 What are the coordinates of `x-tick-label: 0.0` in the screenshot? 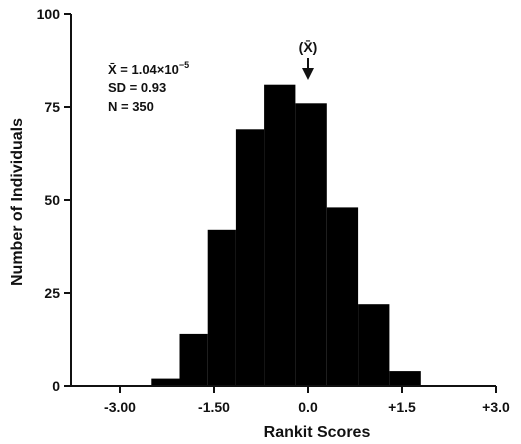 It's located at (308, 407).